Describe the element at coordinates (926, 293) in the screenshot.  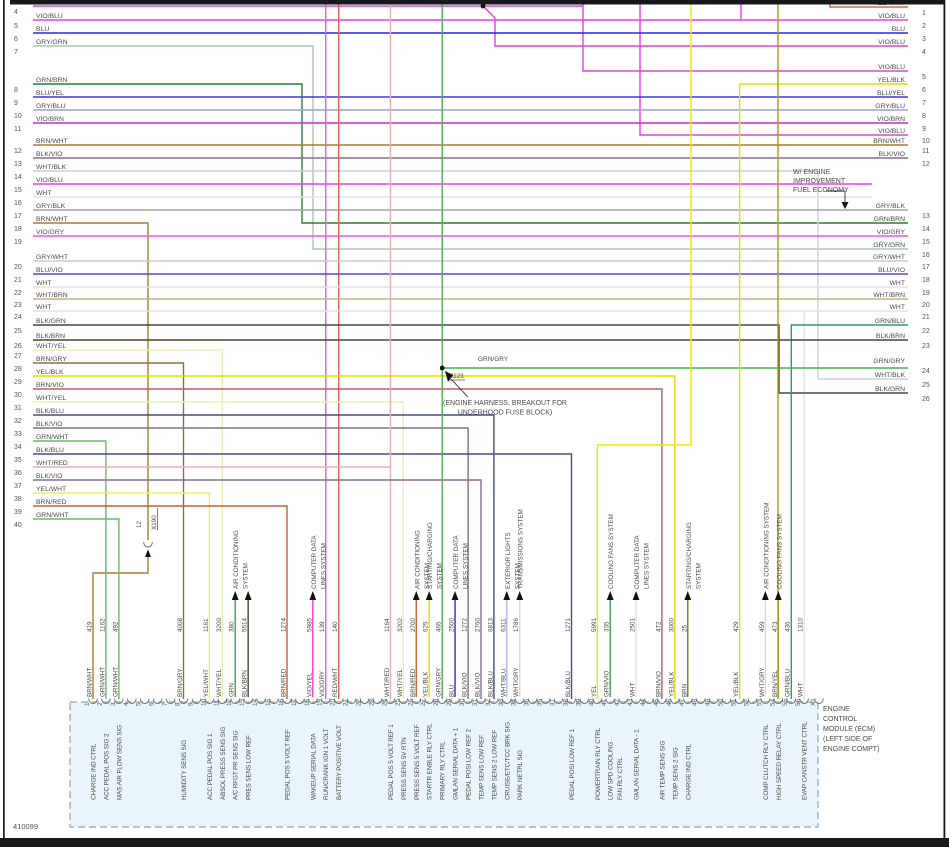
I see `right-pin-number: 19` at that location.